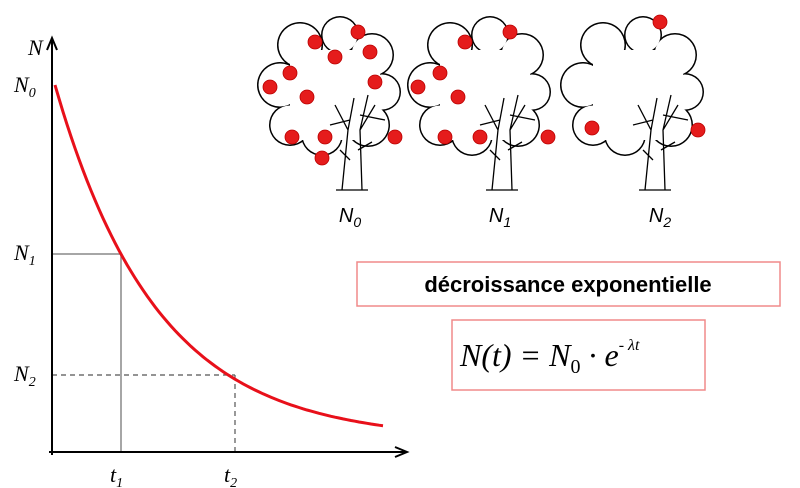  What do you see at coordinates (329, 103) in the screenshot?
I see `tree-n0` at bounding box center [329, 103].